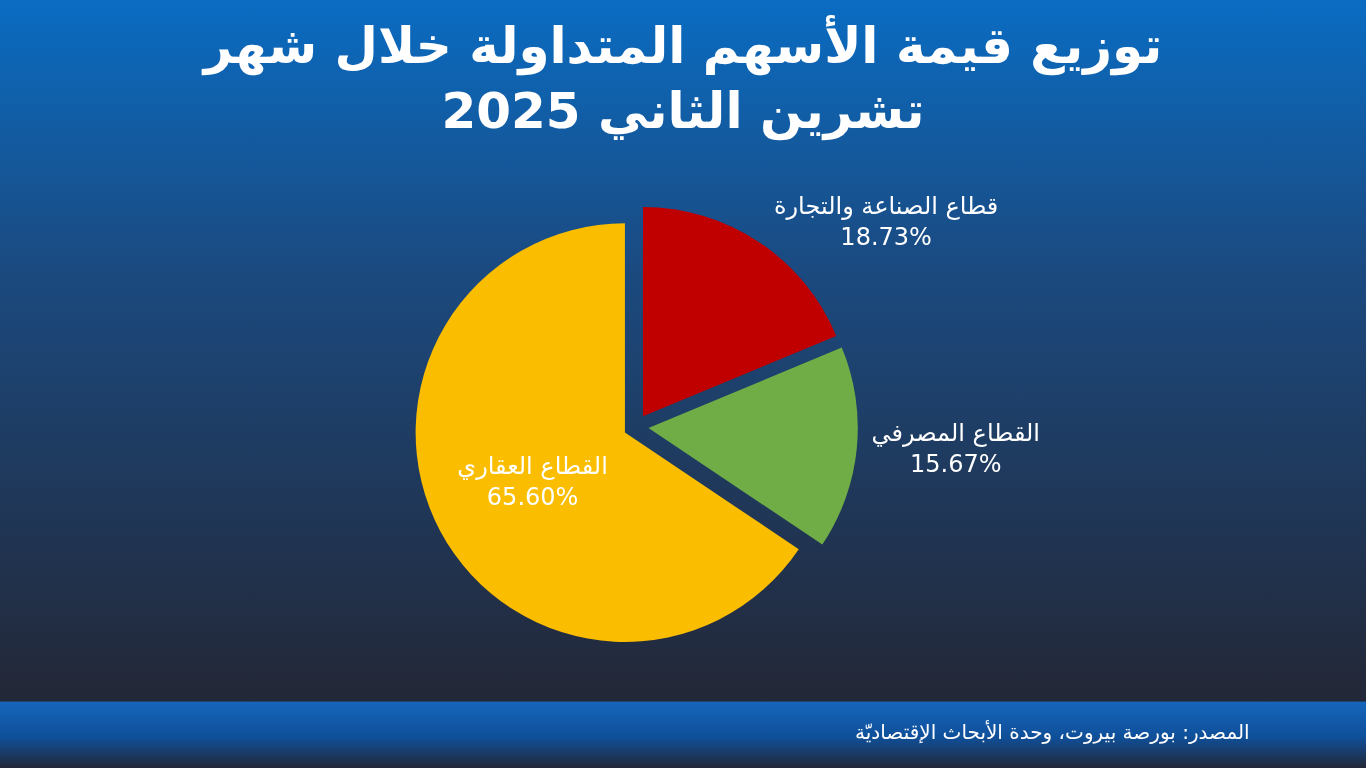 The width and height of the screenshot is (1366, 768). I want to click on data-label: 18.73%, so click(886, 237).